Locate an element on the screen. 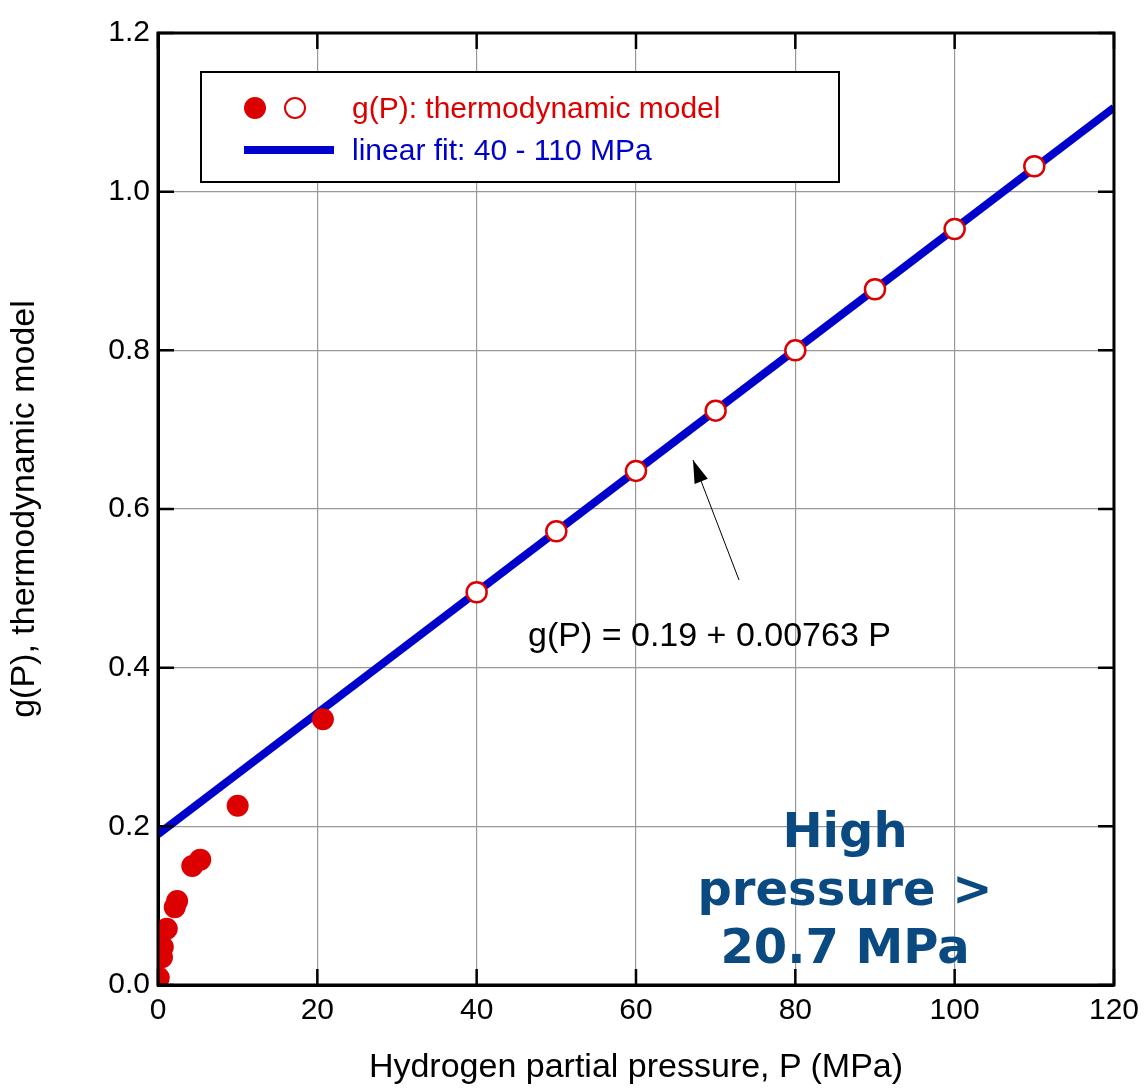 Image resolution: width=1147 pixels, height=1092 pixels. annotation: High pressure > 20.7 MPa is located at coordinates (845, 888).